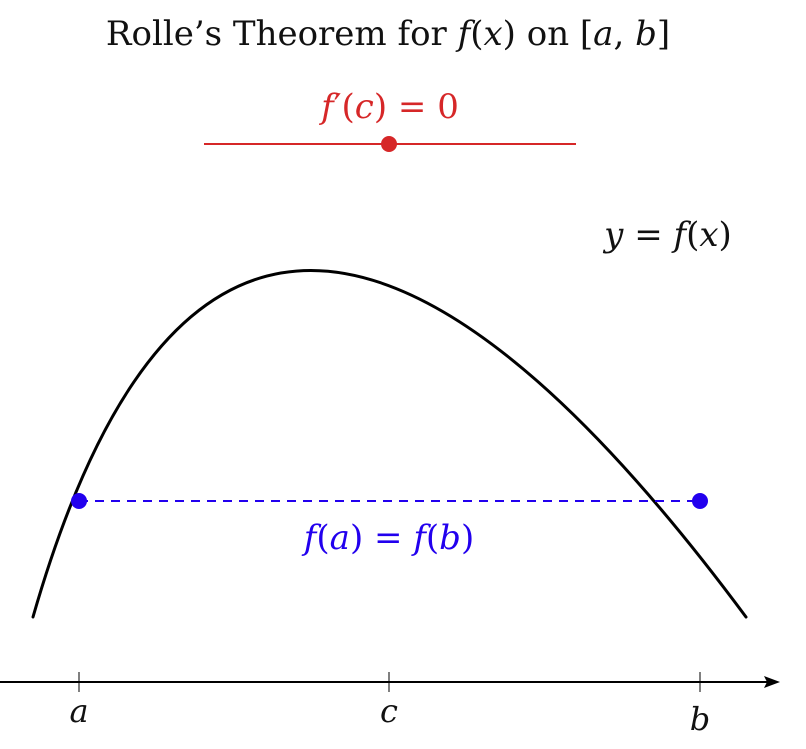 This screenshot has height=749, width=806. I want to click on tick-label-a: a, so click(78, 711).